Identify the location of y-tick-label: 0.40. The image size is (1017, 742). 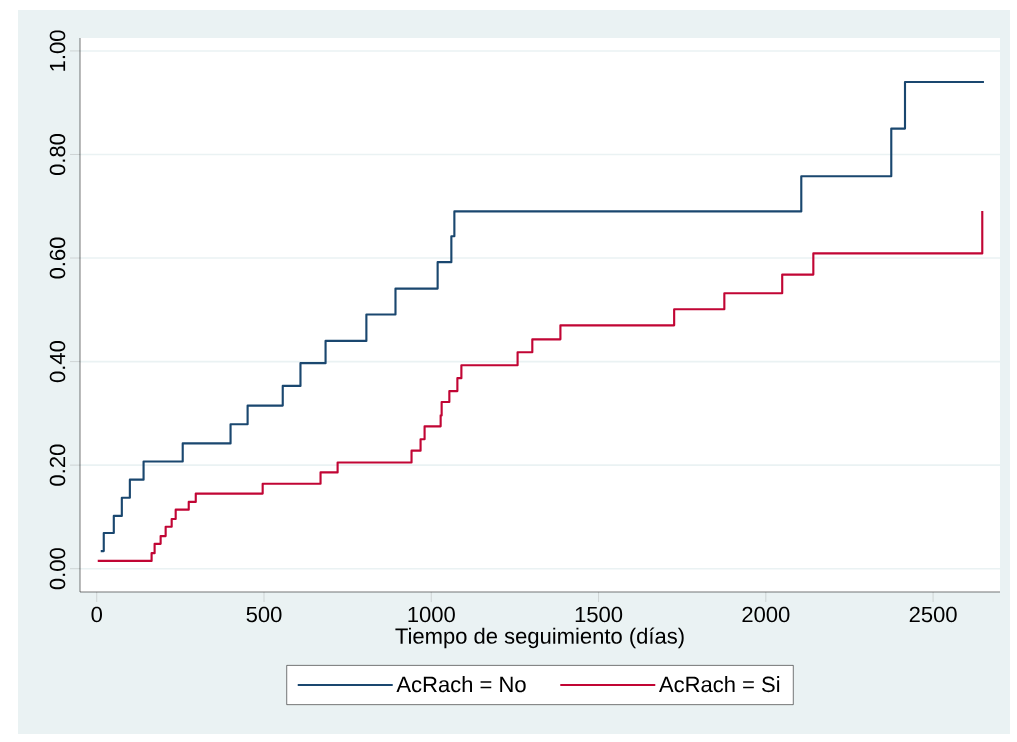
(57, 362).